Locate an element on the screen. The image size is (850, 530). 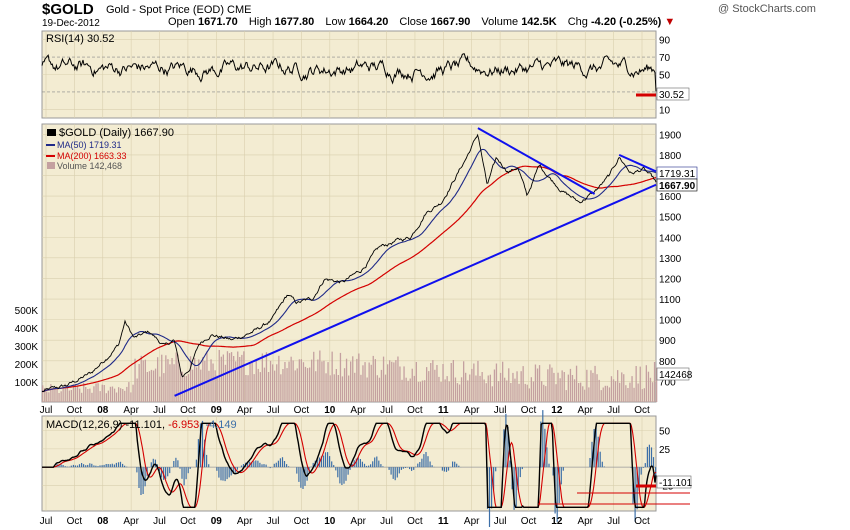
close-last-value-label: 1667.90 is located at coordinates (677, 186).